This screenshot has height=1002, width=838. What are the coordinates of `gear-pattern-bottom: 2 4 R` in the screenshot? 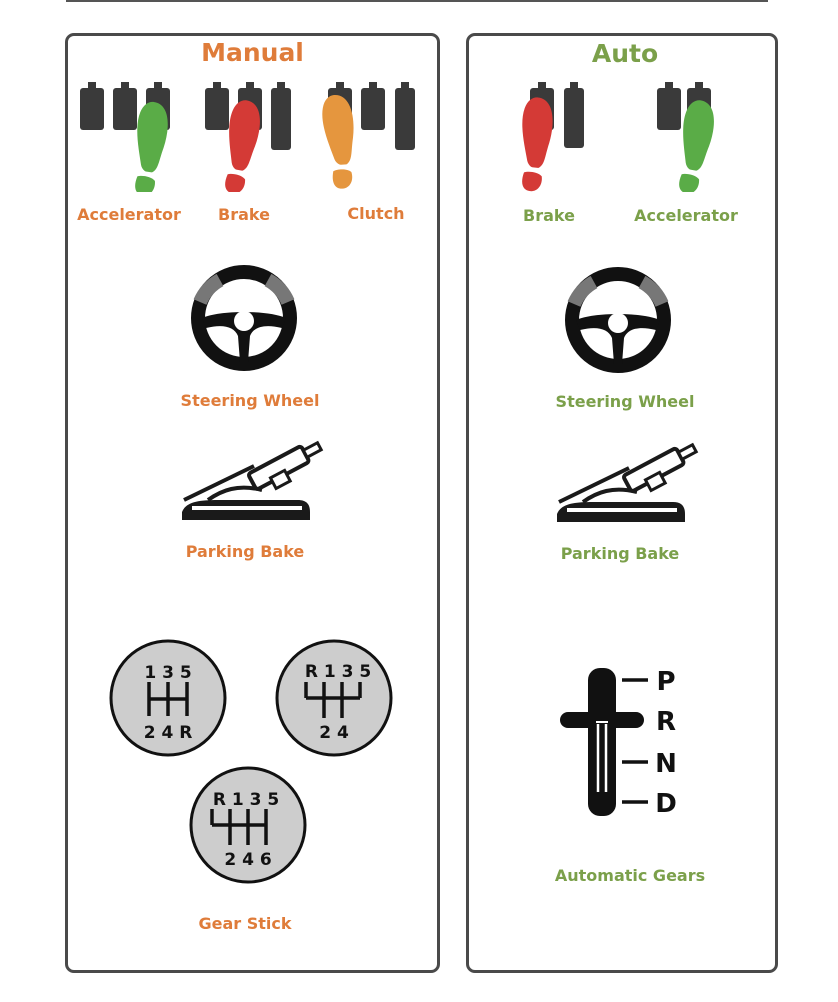 It's located at (168, 733).